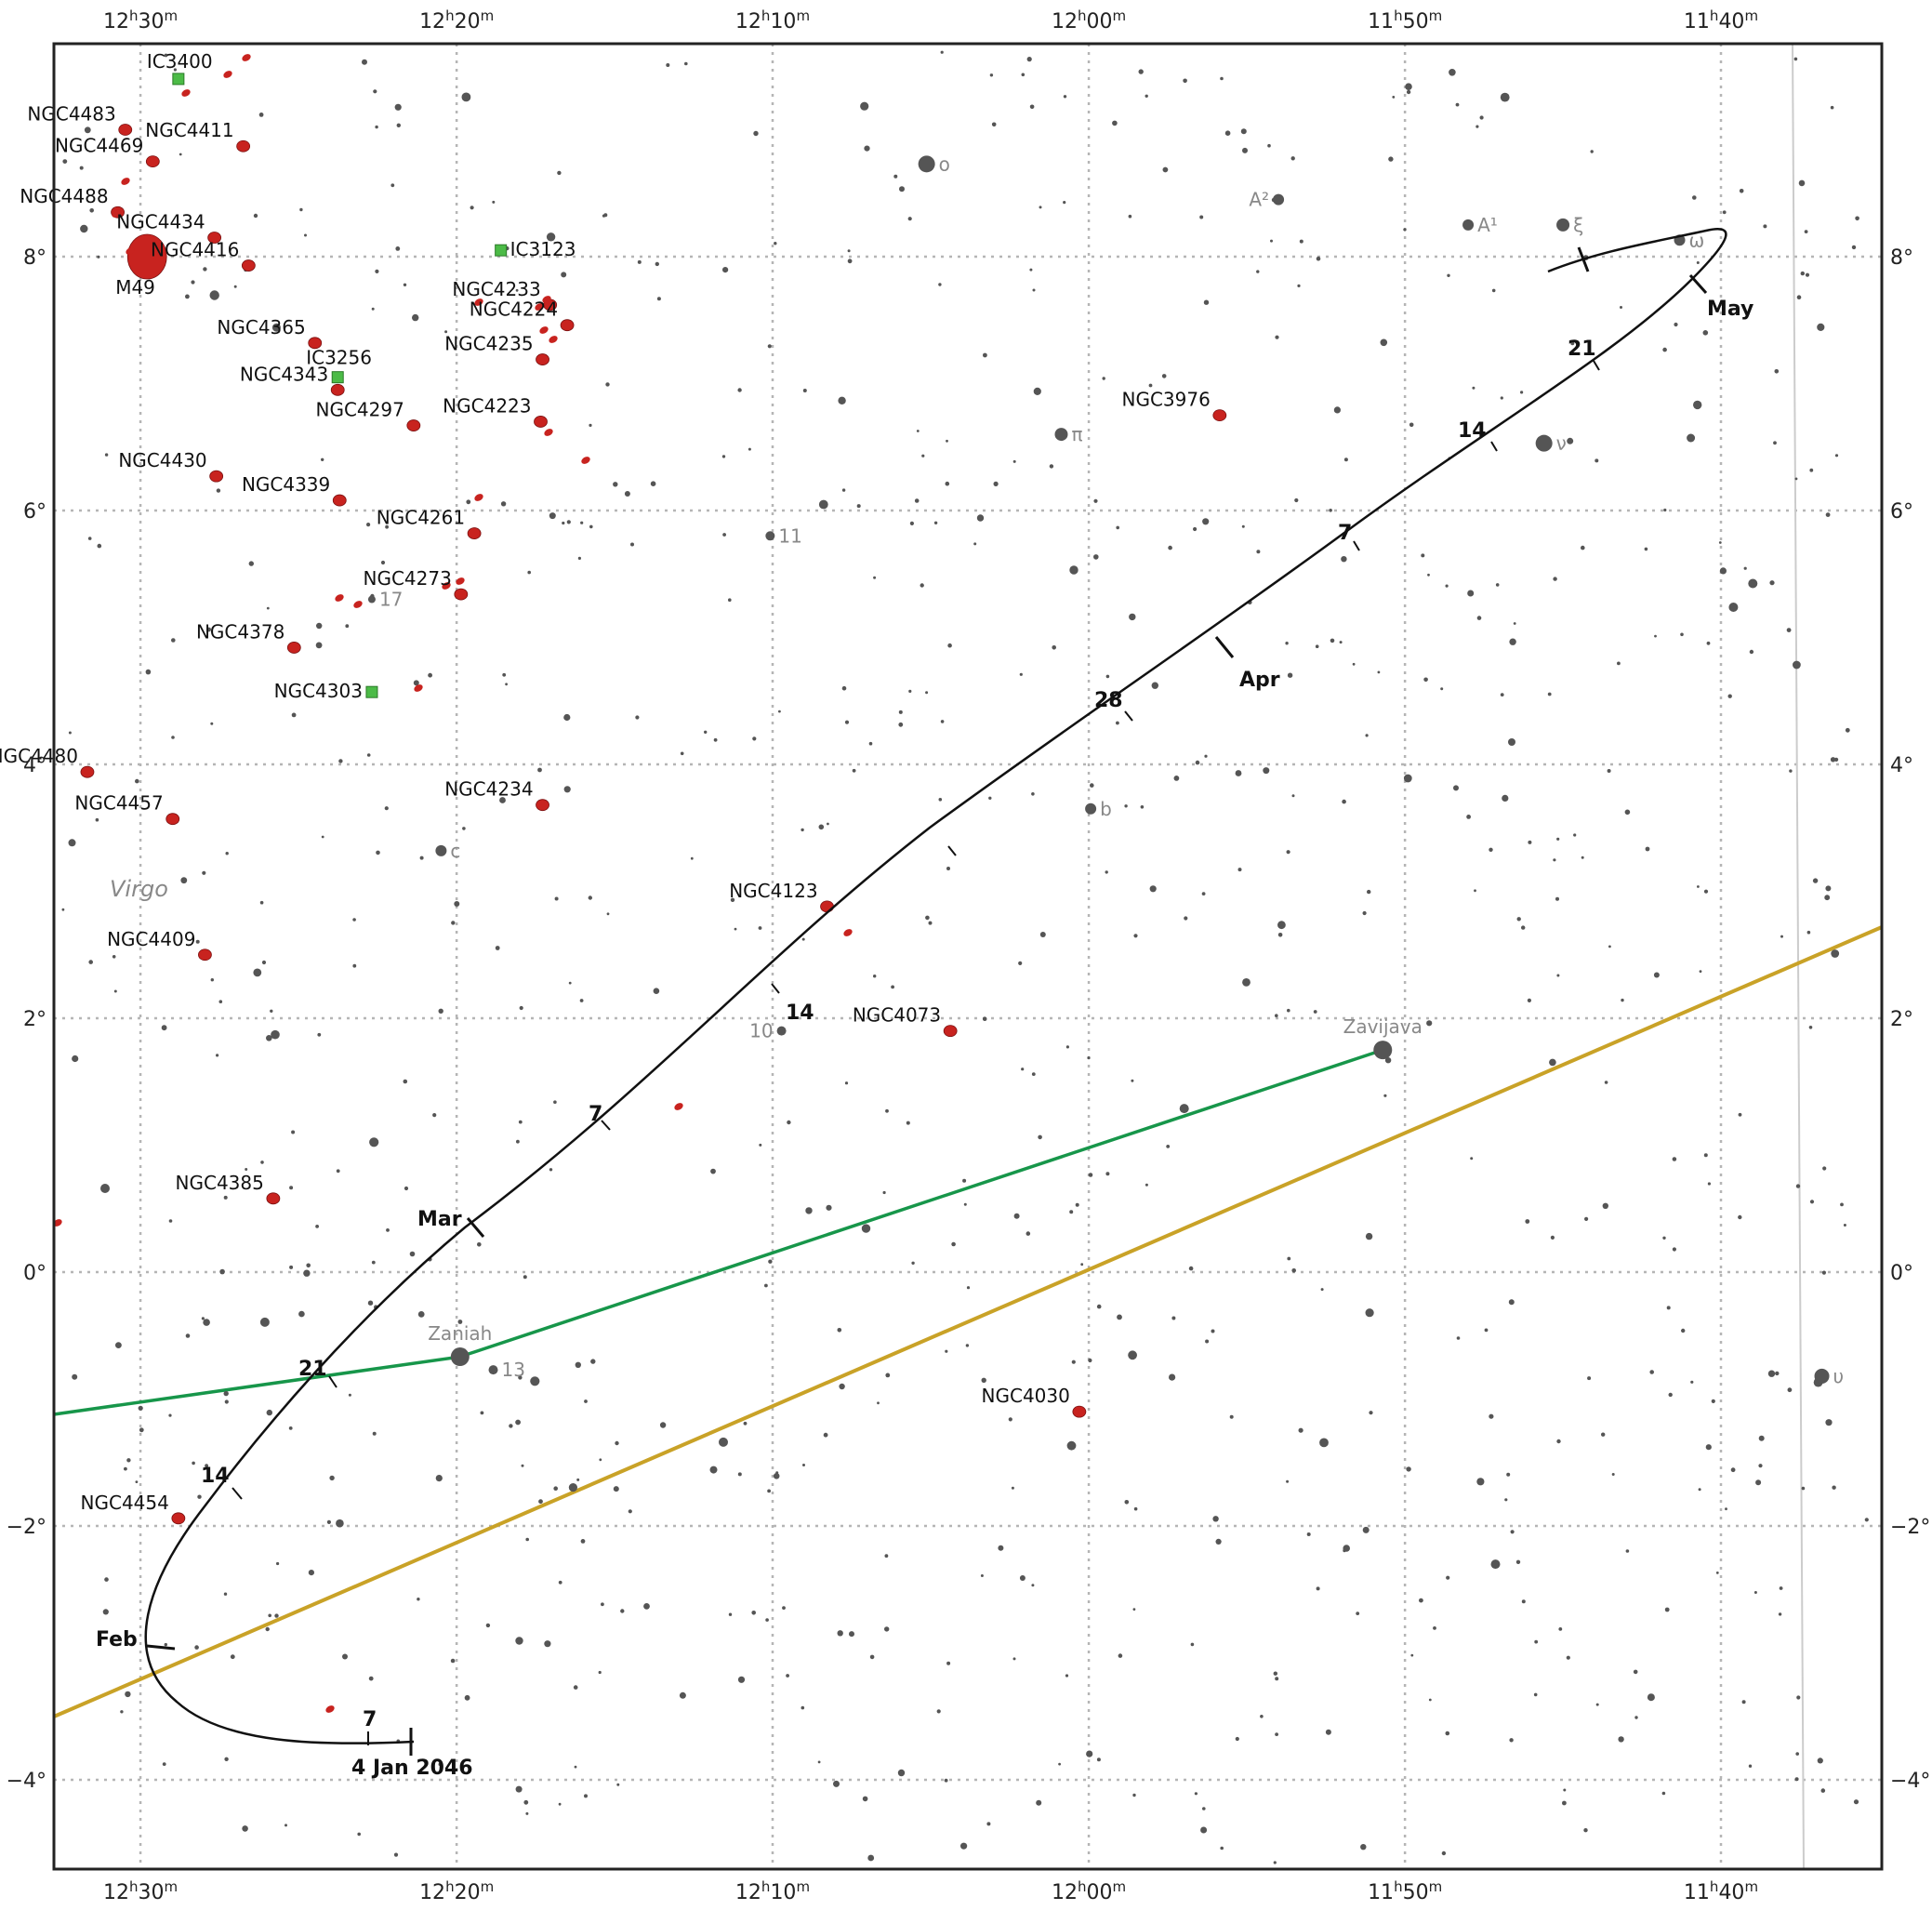 The width and height of the screenshot is (1932, 1910). What do you see at coordinates (1721, 20) in the screenshot?
I see `ra-label-top: 11h40m` at bounding box center [1721, 20].